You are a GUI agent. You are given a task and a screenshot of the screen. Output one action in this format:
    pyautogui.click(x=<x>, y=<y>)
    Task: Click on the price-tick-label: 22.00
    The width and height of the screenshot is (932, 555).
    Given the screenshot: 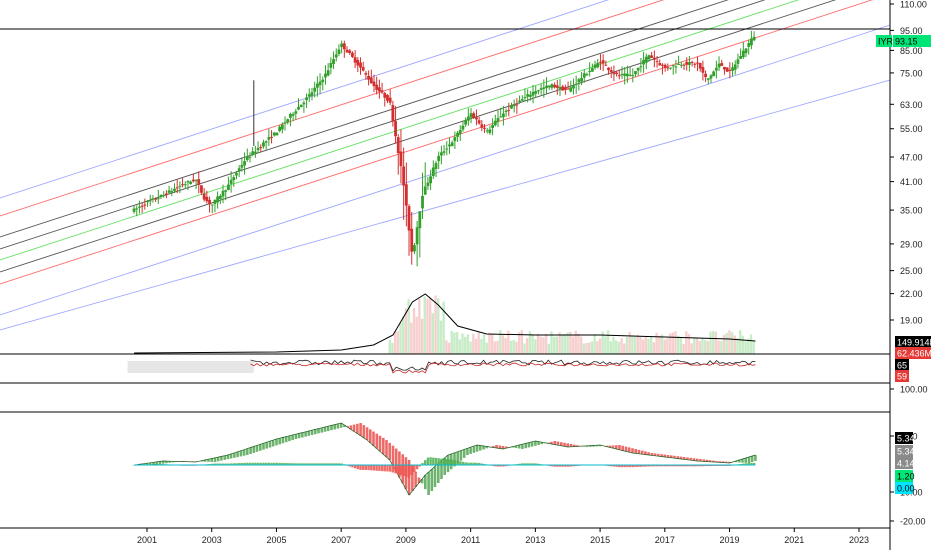 What is the action you would take?
    pyautogui.click(x=911, y=294)
    